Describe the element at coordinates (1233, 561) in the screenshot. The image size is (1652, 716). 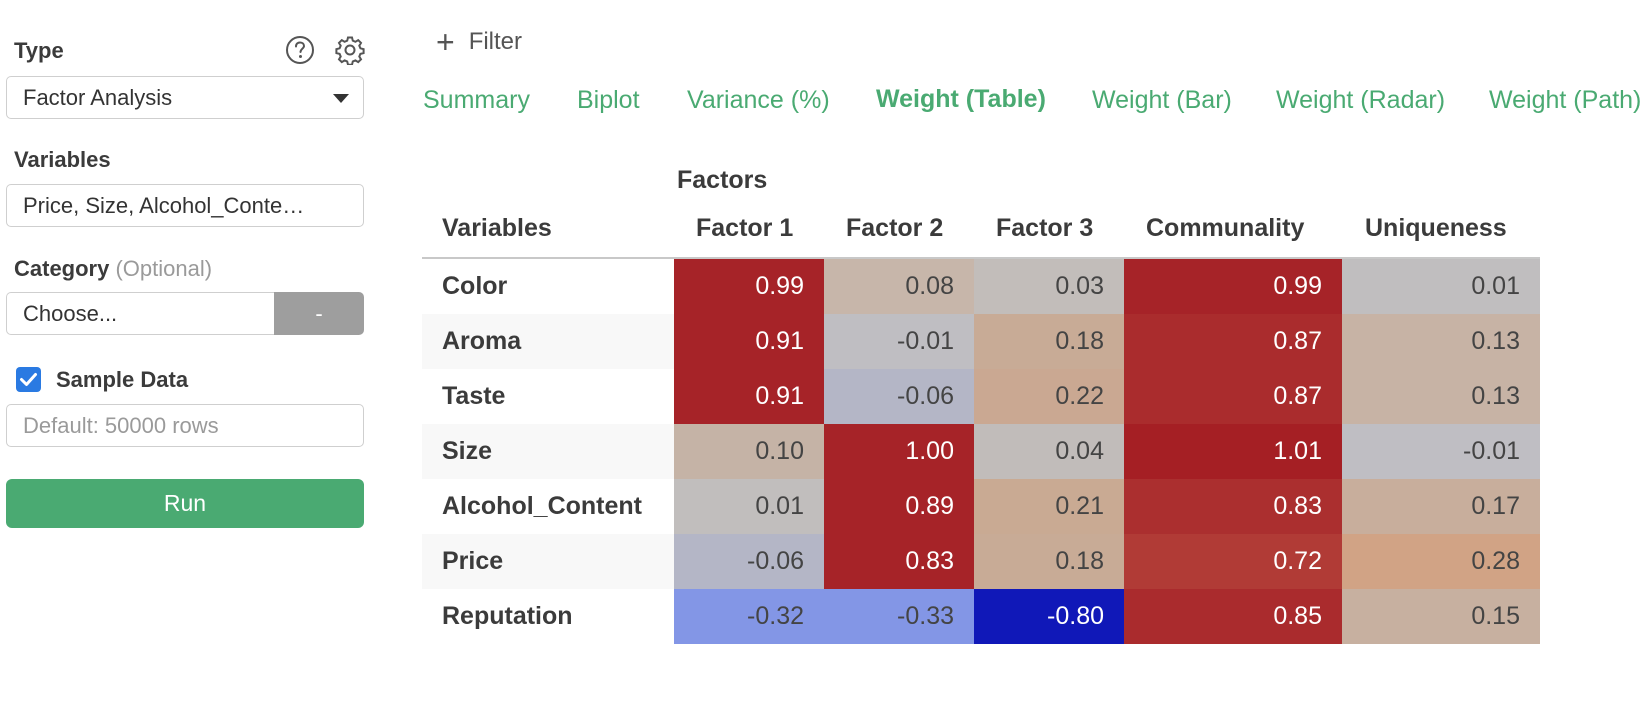
I see `table-cell: 0.72` at that location.